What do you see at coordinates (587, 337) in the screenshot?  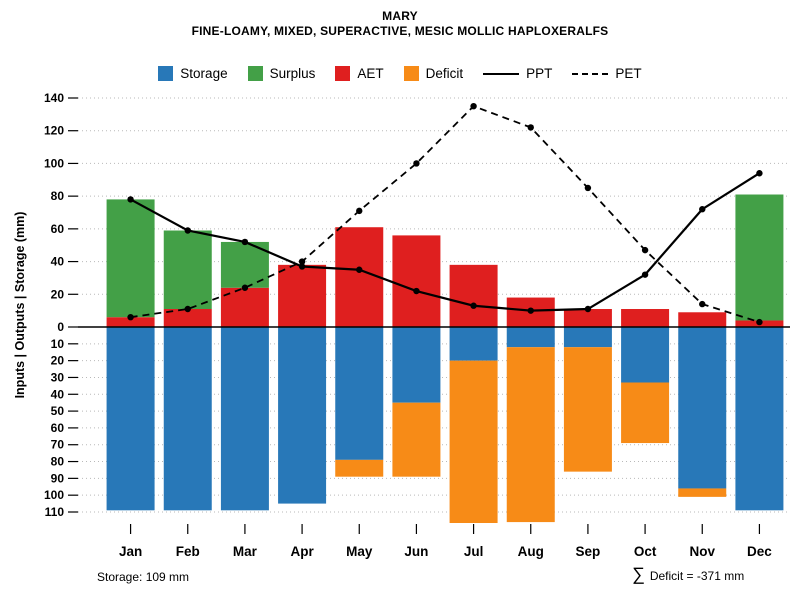 I see `bar-storage-sep` at bounding box center [587, 337].